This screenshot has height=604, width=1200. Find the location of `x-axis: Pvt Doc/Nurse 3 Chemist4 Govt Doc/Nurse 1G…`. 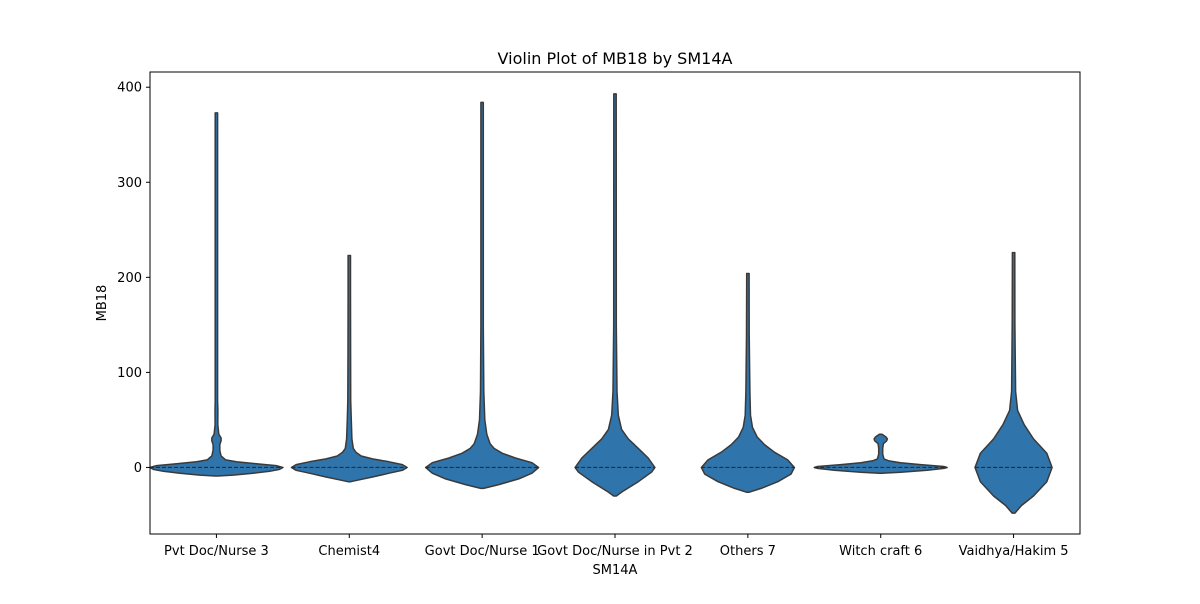

x-axis: Pvt Doc/Nurse 3 Chemist4 Govt Doc/Nurse 1G… is located at coordinates (616, 546).